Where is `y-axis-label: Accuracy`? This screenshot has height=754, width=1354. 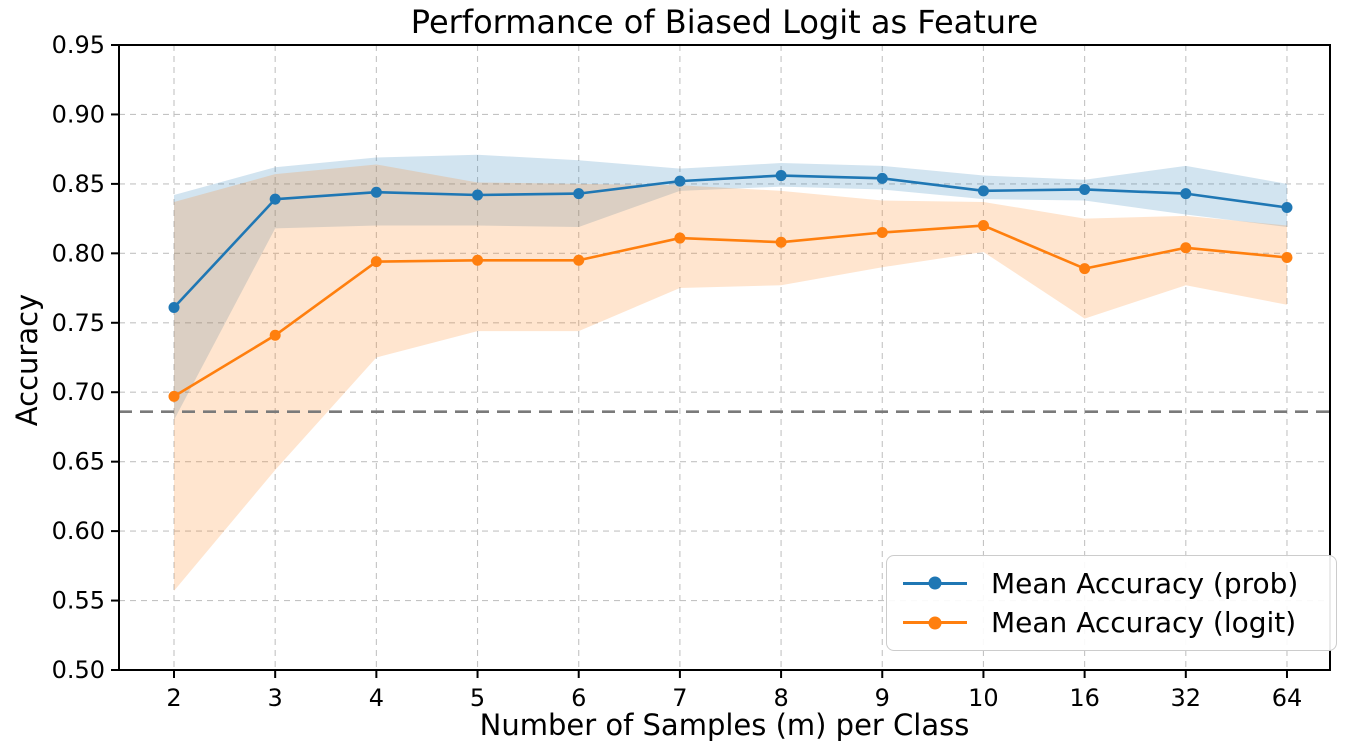
y-axis-label: Accuracy is located at coordinates (27, 360).